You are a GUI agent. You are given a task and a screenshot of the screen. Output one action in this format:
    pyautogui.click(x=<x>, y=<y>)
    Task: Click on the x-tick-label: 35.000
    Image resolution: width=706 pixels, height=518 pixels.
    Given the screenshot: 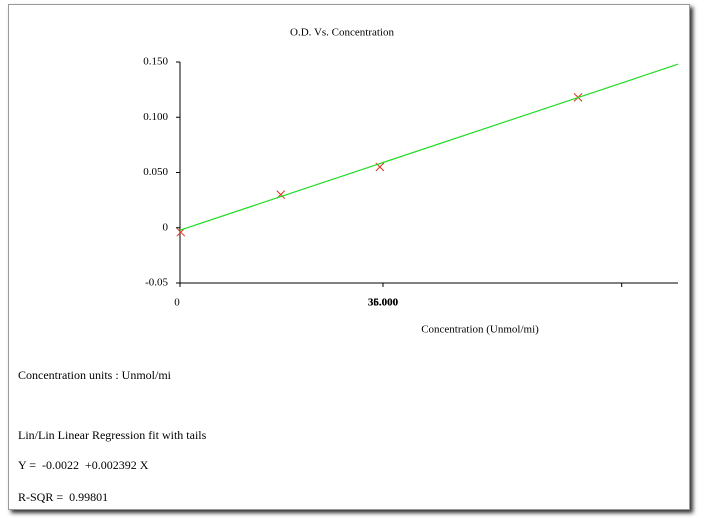 What is the action you would take?
    pyautogui.click(x=383, y=303)
    